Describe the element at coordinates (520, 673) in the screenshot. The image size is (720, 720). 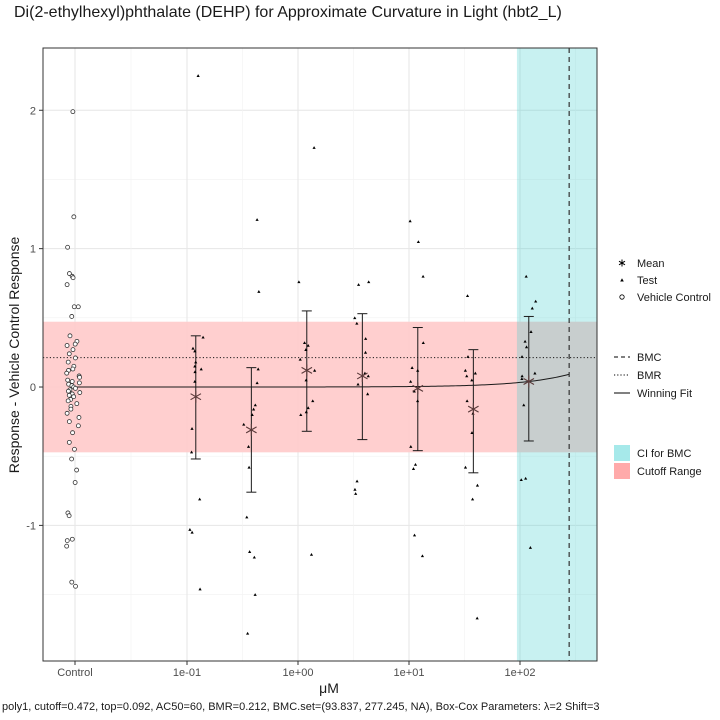
I see `x-tick-label: 1e+02` at that location.